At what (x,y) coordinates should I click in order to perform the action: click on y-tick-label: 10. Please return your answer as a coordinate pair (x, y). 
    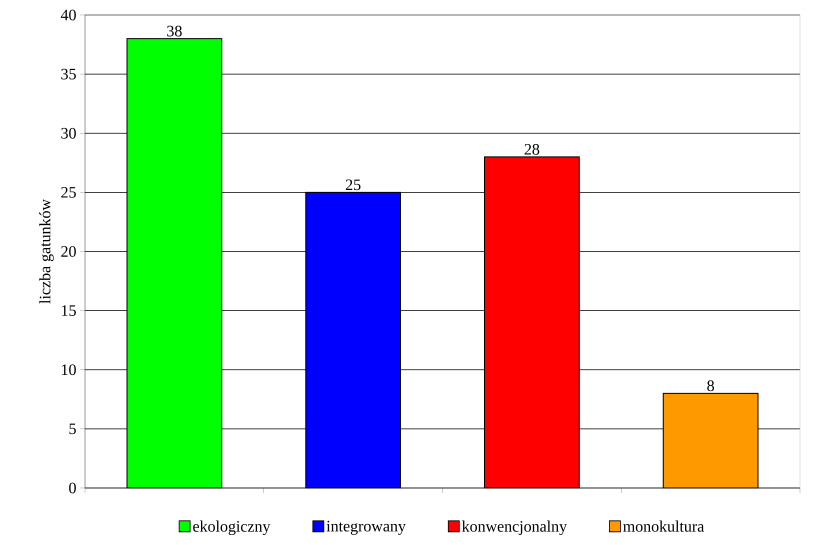
    Looking at the image, I should click on (69, 370).